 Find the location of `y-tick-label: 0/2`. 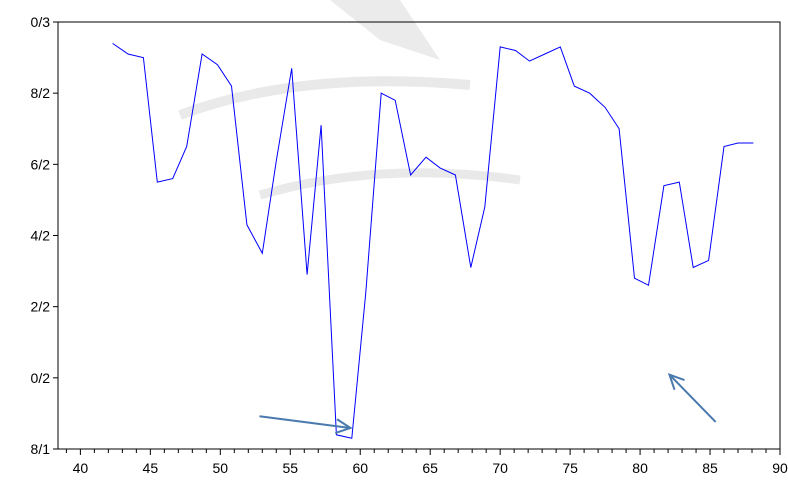

y-tick-label: 0/2 is located at coordinates (41, 378).